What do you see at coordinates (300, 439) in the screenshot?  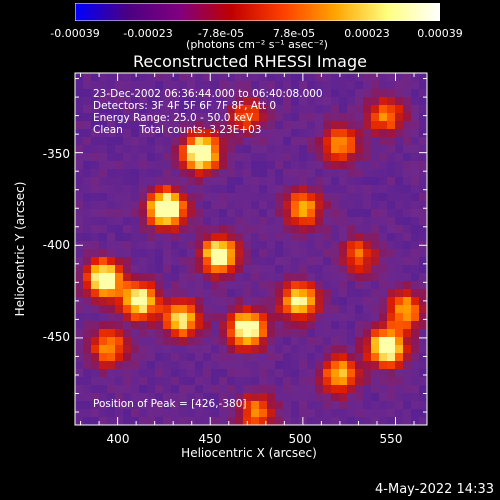 I see `x-tick-label: 500` at bounding box center [300, 439].